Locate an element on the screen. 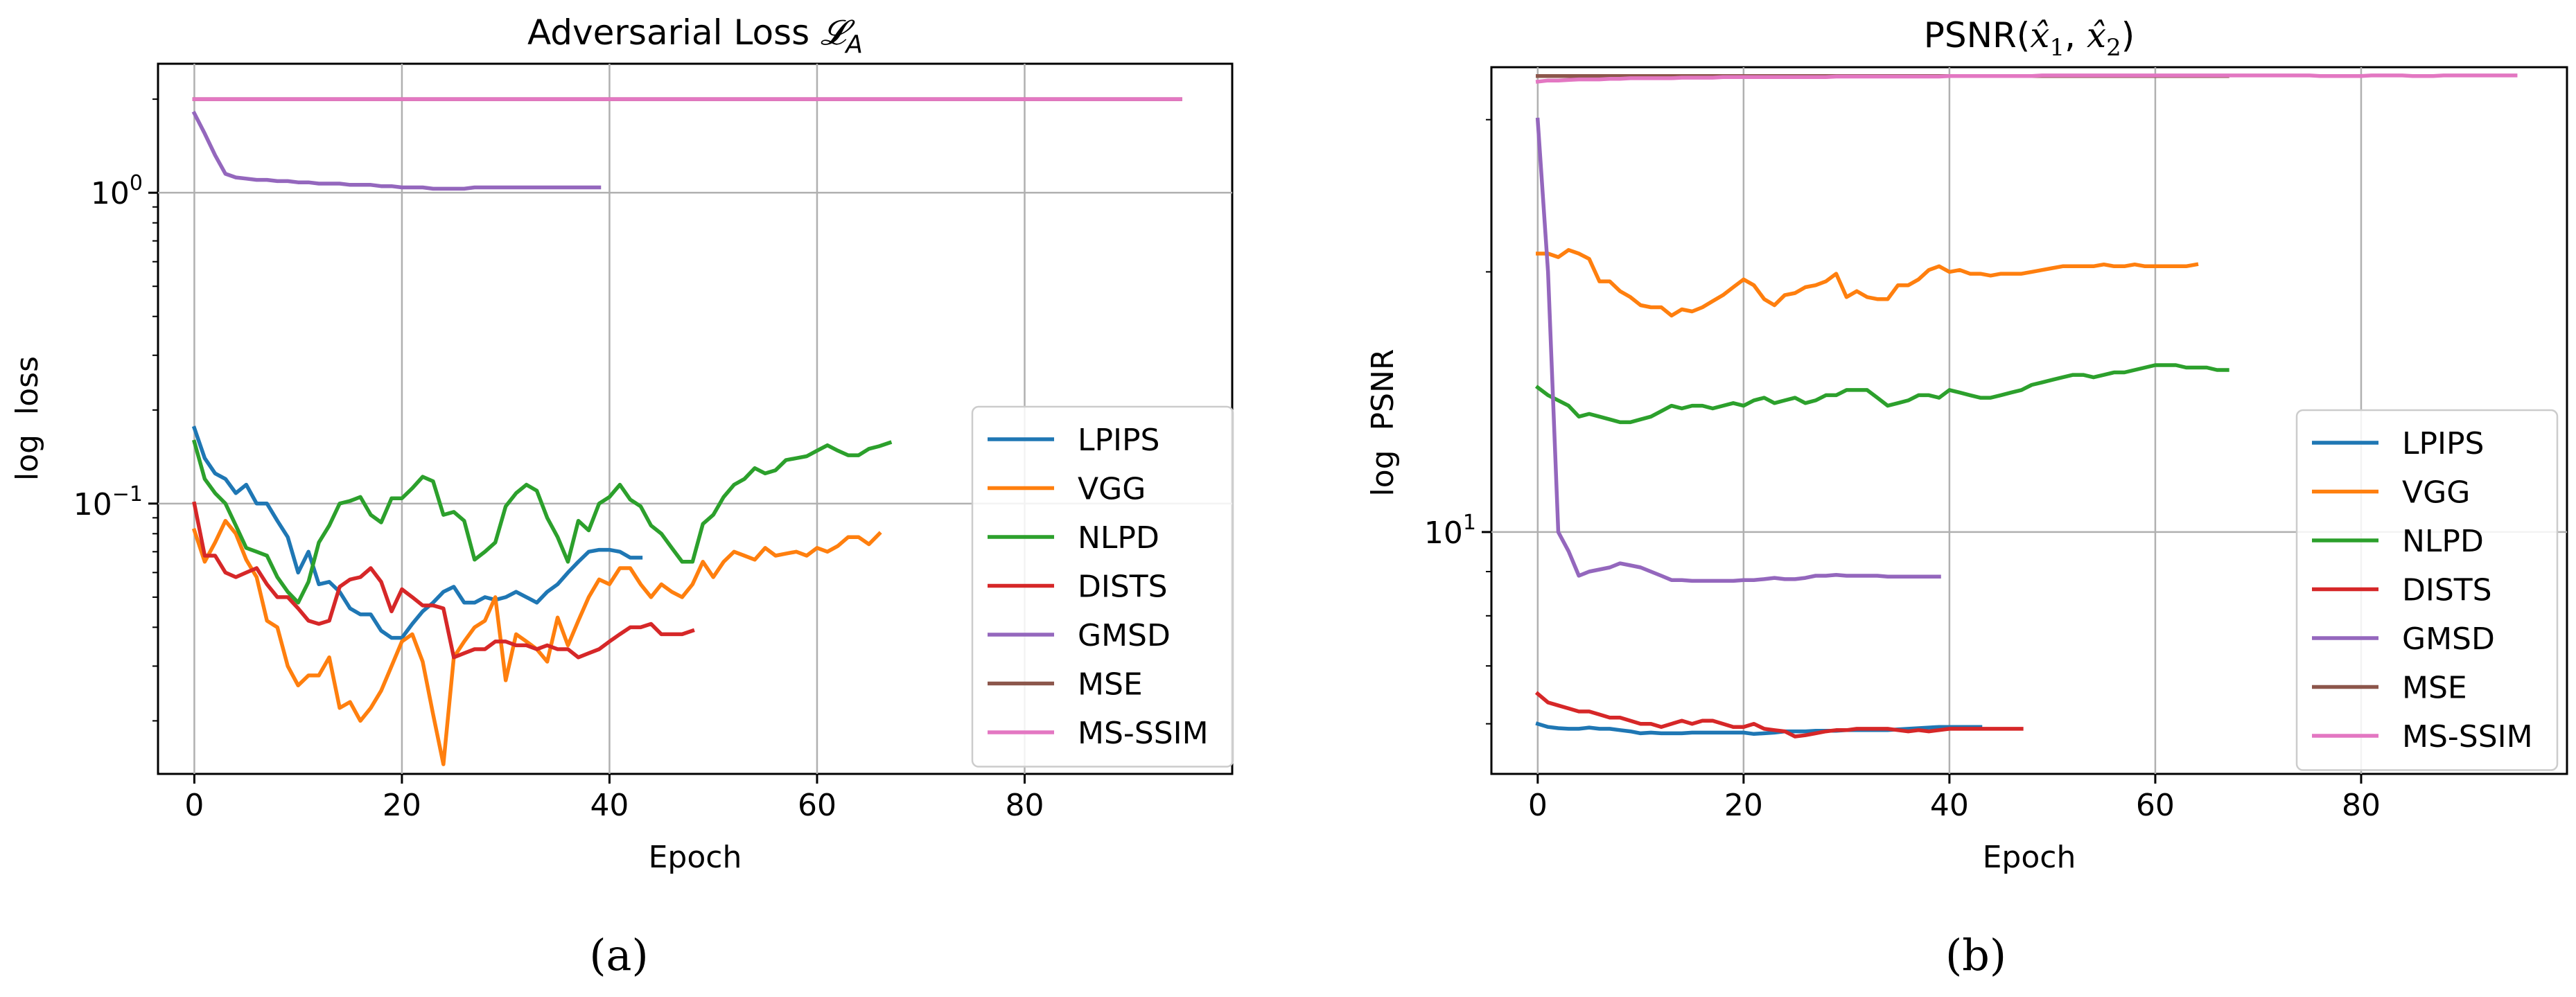 This screenshot has width=2576, height=997. caption-a: (a) is located at coordinates (618, 955).